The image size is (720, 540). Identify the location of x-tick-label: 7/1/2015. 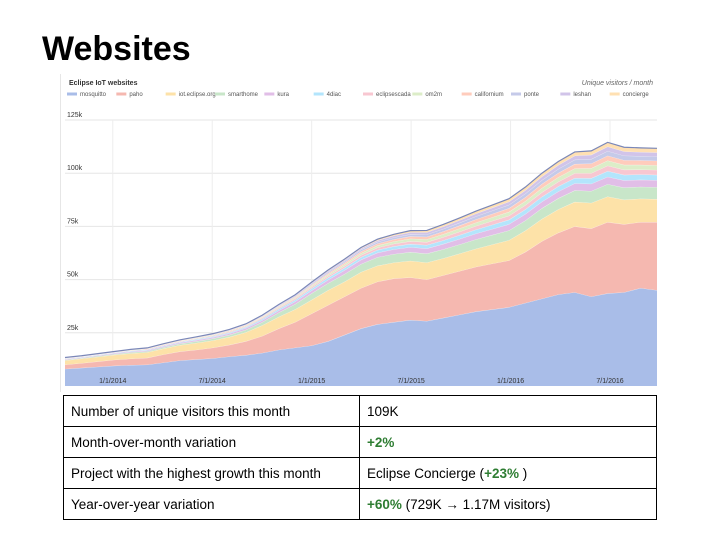
(411, 381).